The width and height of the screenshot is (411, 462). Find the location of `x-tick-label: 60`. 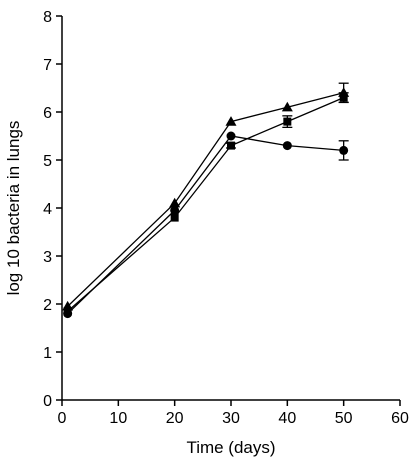

x-tick-label: 60 is located at coordinates (400, 418).